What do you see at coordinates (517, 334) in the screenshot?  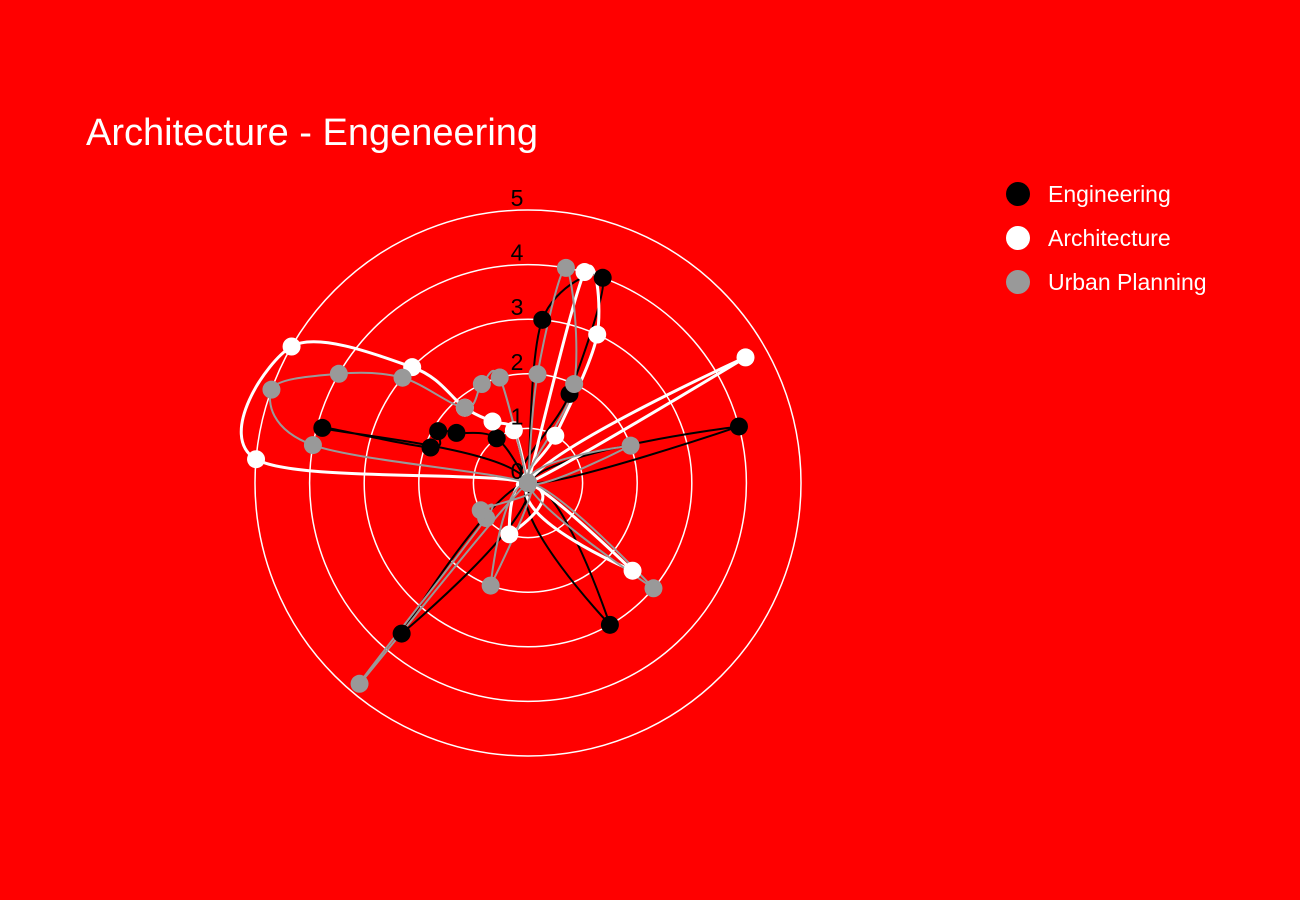 I see `radial-tick-labels: 0 1 2 3 4 5` at bounding box center [517, 334].